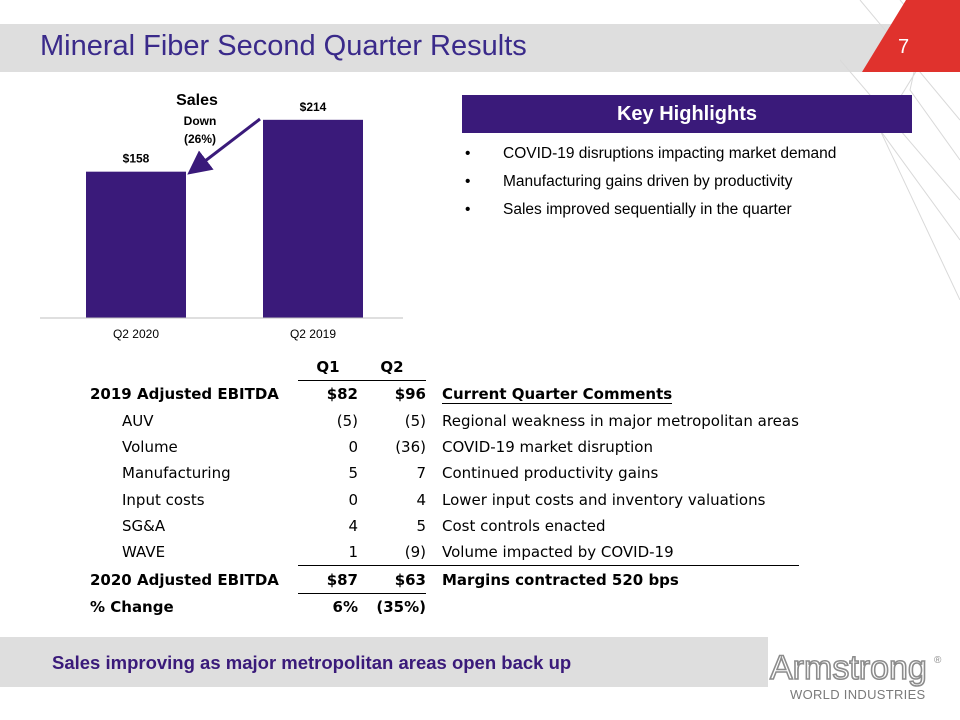  What do you see at coordinates (401, 606) in the screenshot?
I see `q2-value: (35%)` at bounding box center [401, 606].